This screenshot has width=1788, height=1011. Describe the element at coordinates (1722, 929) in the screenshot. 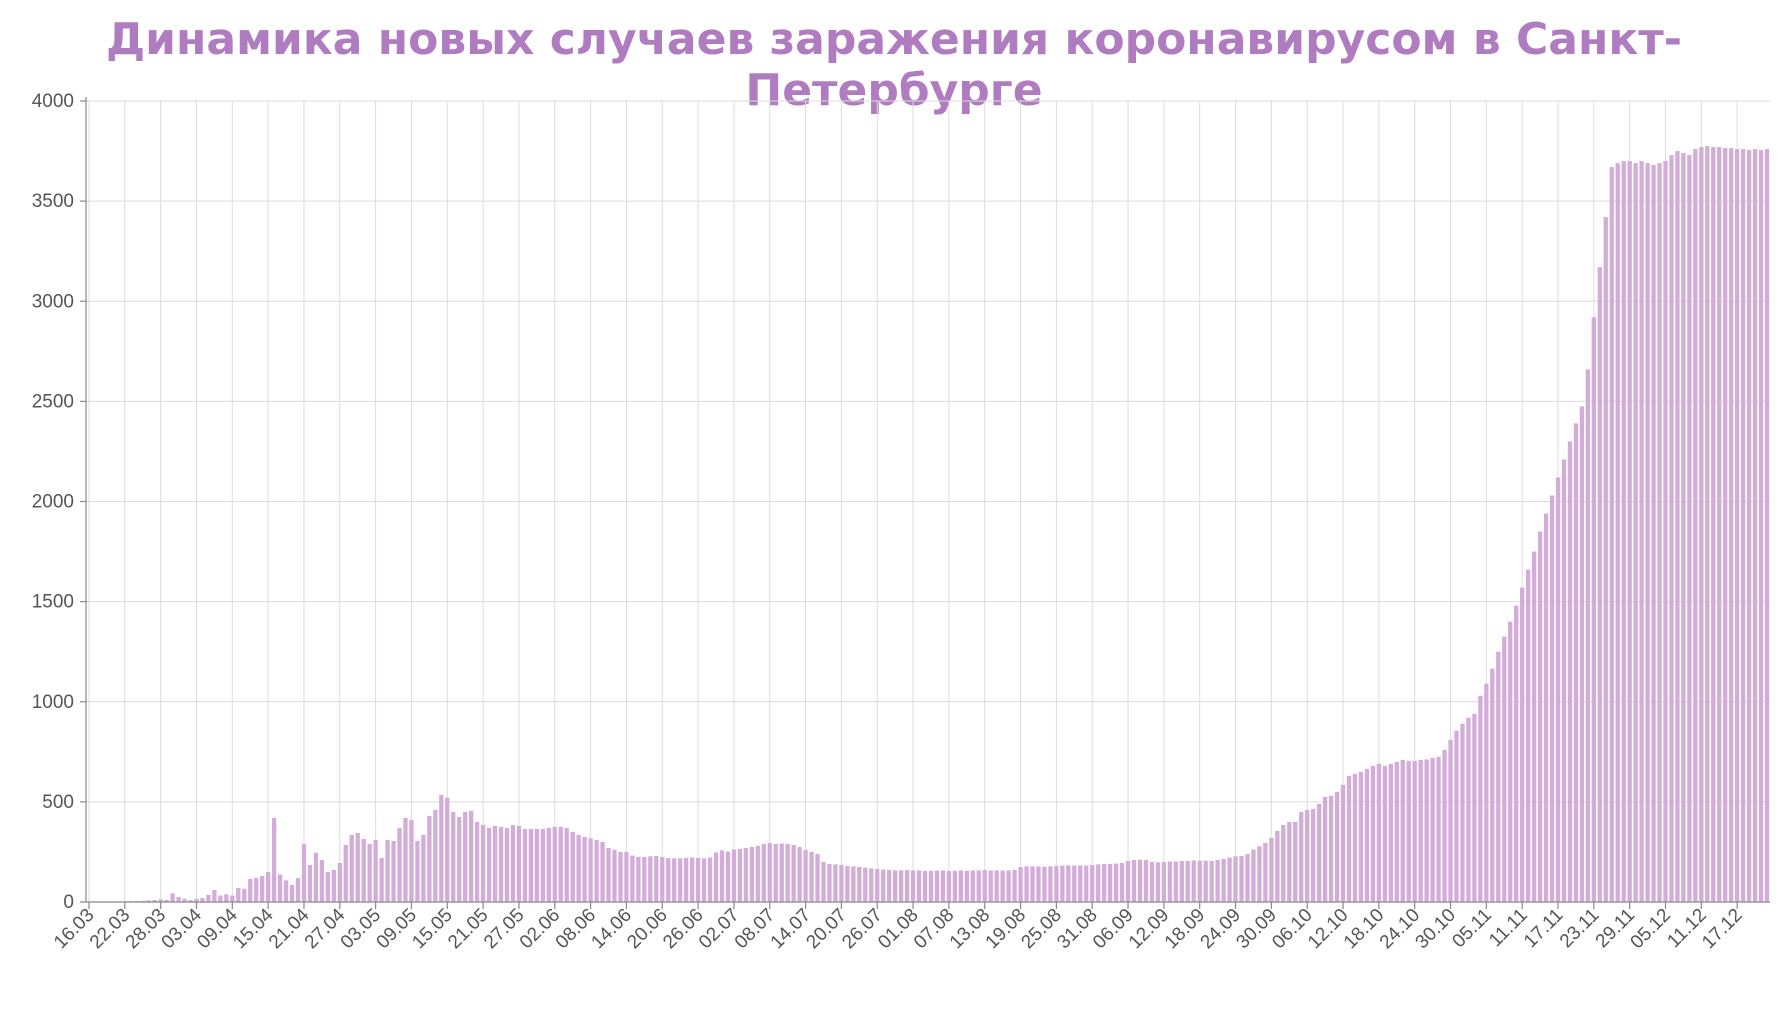

I see `x-tick-label: 17.12` at that location.